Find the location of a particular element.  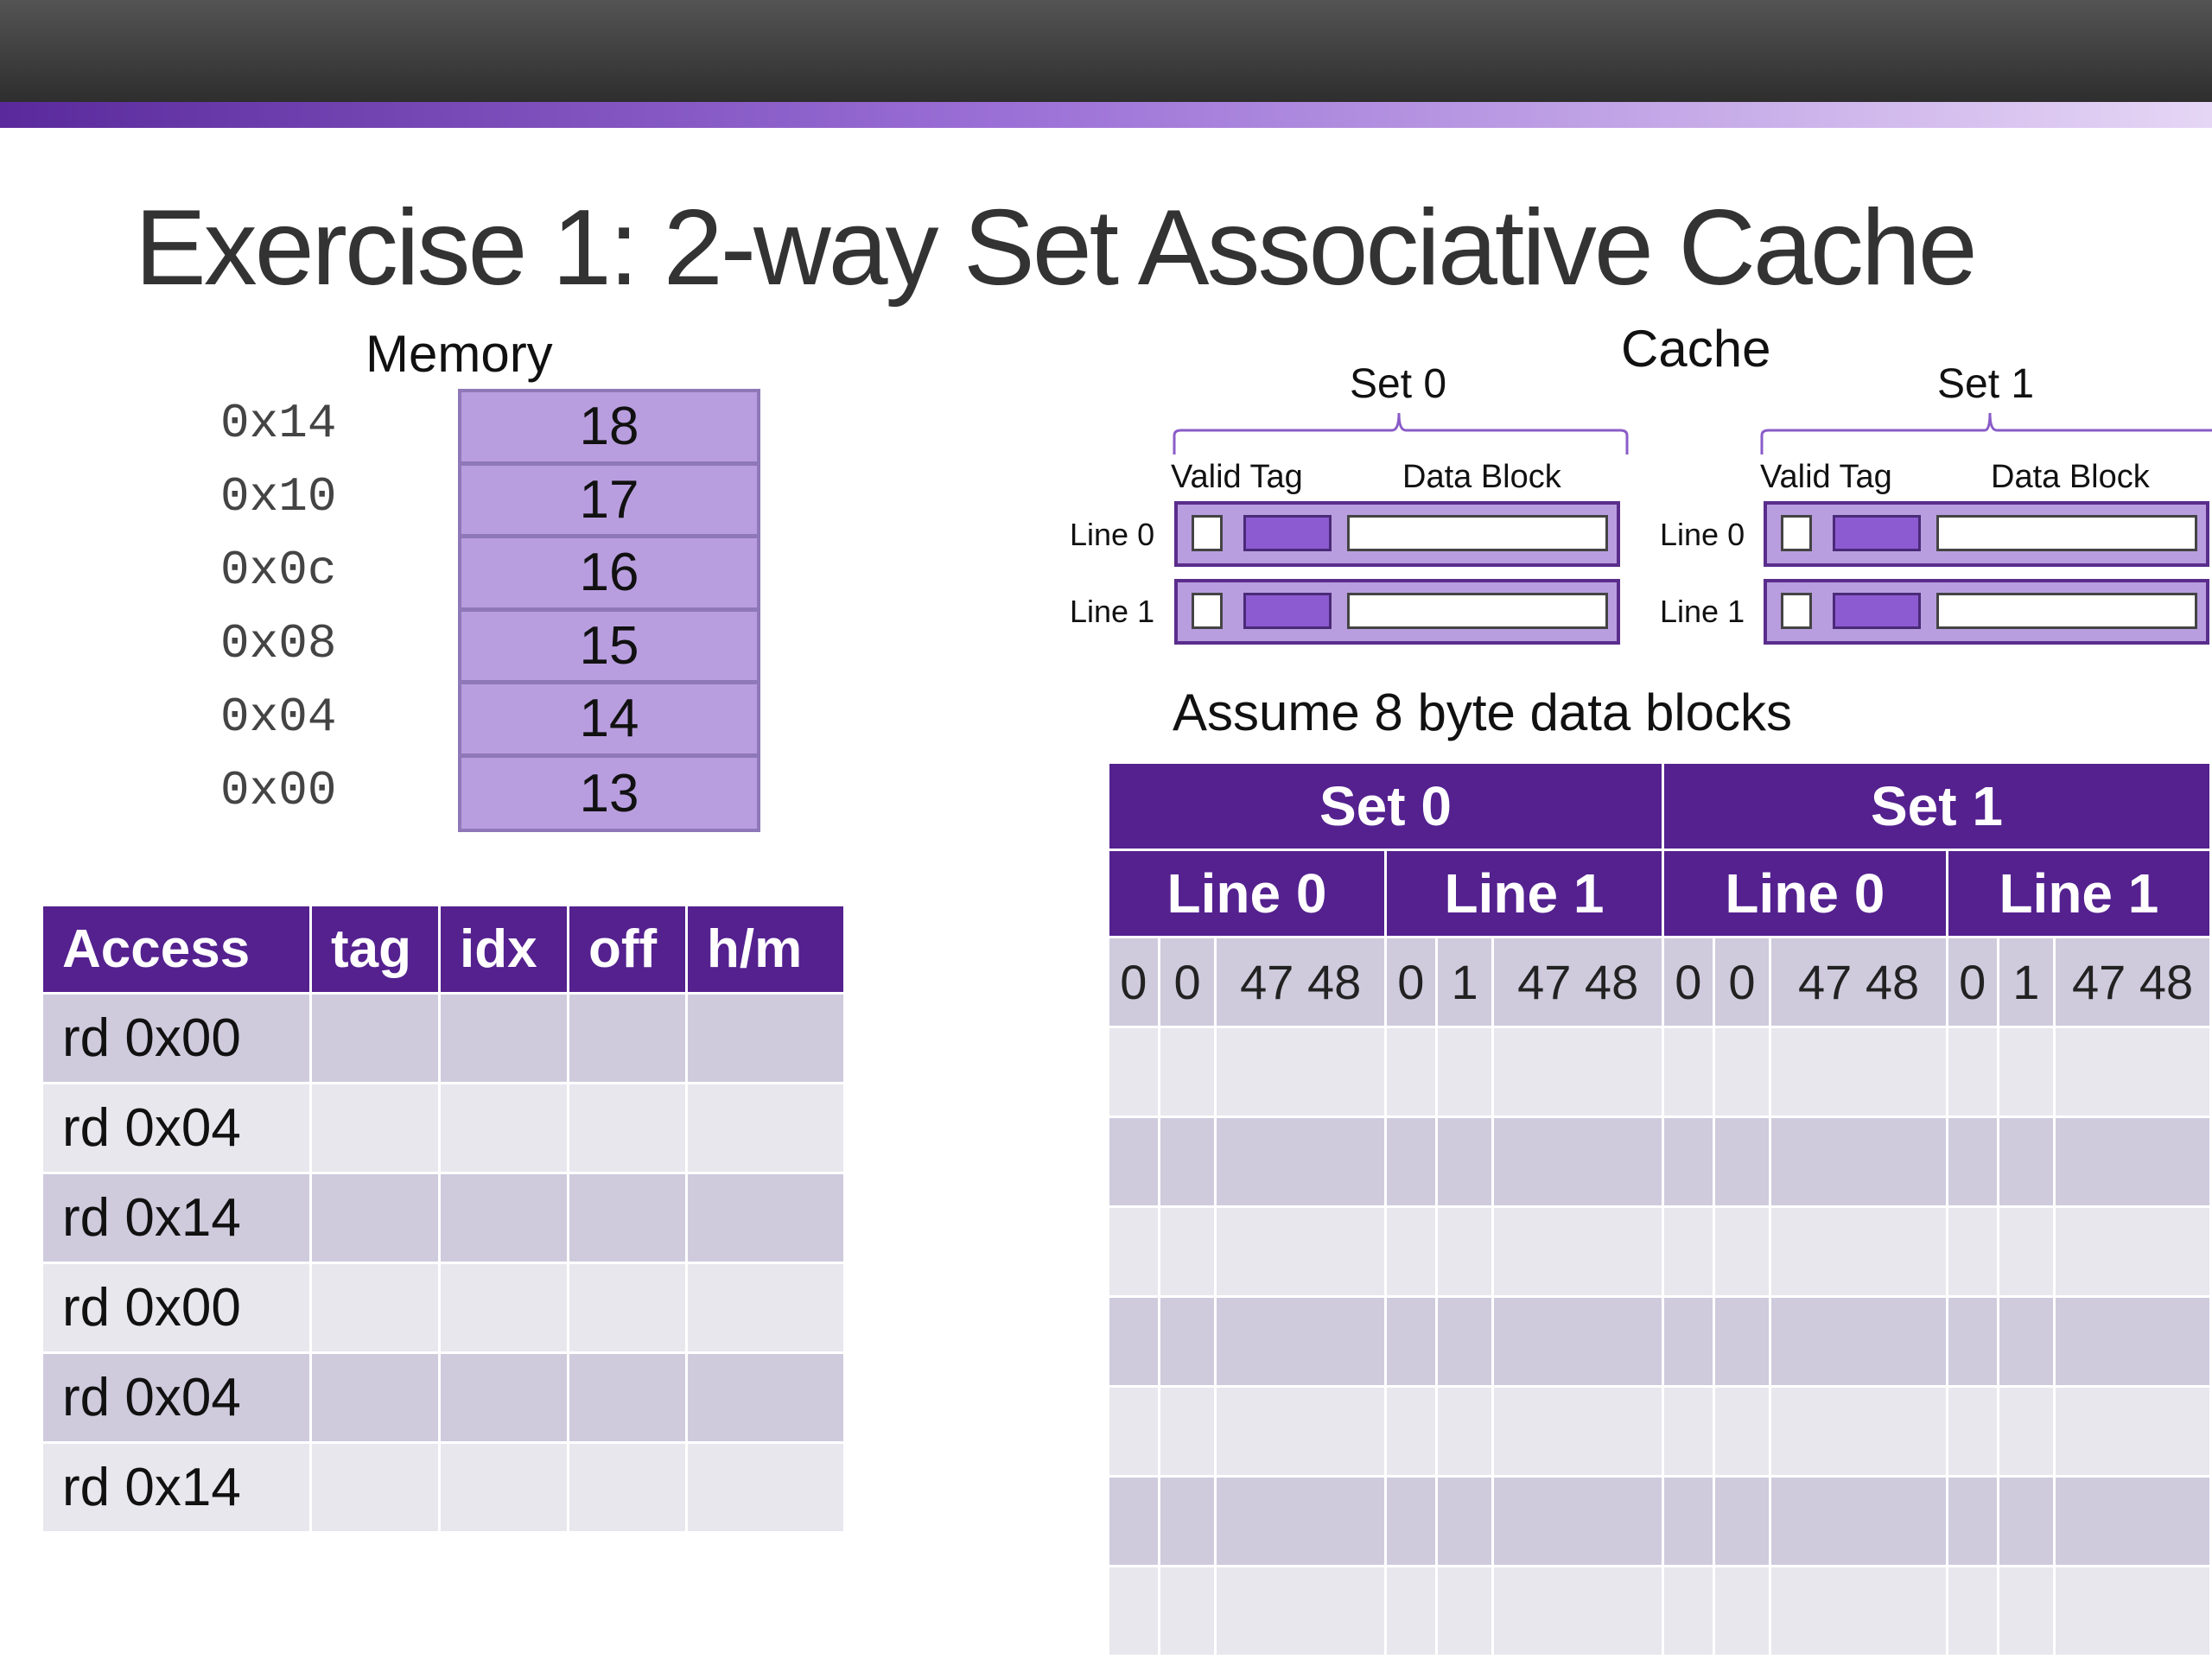

set0-brace is located at coordinates (1401, 433).